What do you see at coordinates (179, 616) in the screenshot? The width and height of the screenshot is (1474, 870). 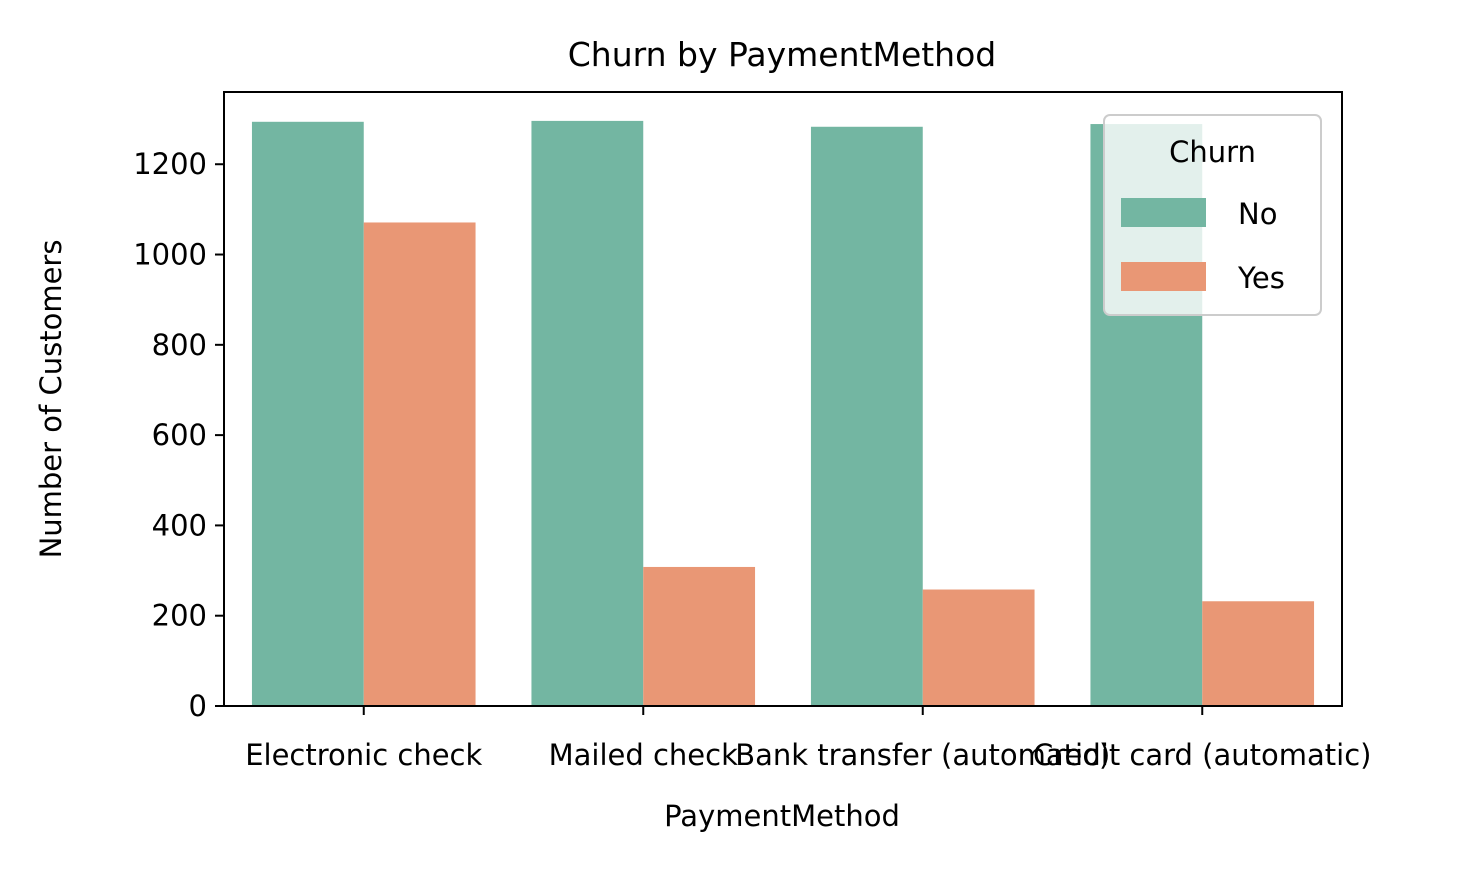 I see `y-tick-label: 200` at bounding box center [179, 616].